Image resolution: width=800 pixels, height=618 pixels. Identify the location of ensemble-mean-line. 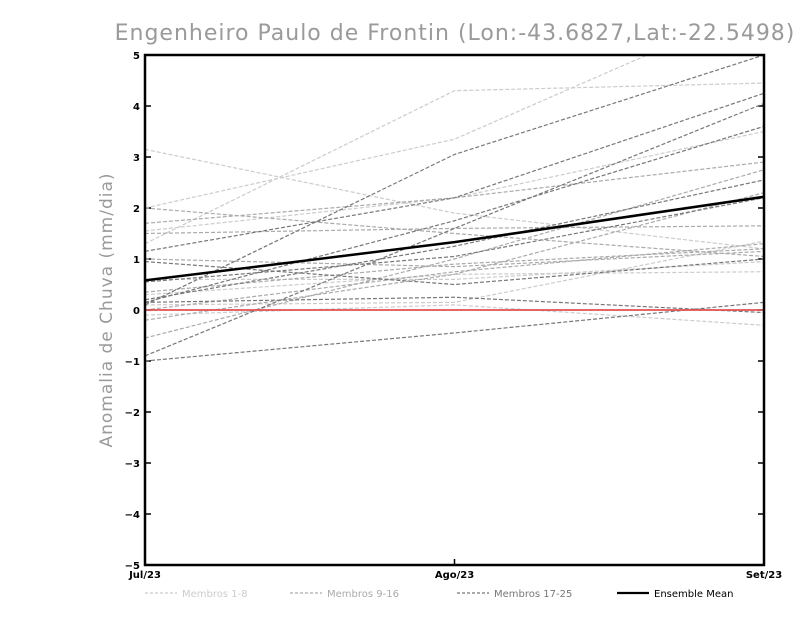
(454, 238).